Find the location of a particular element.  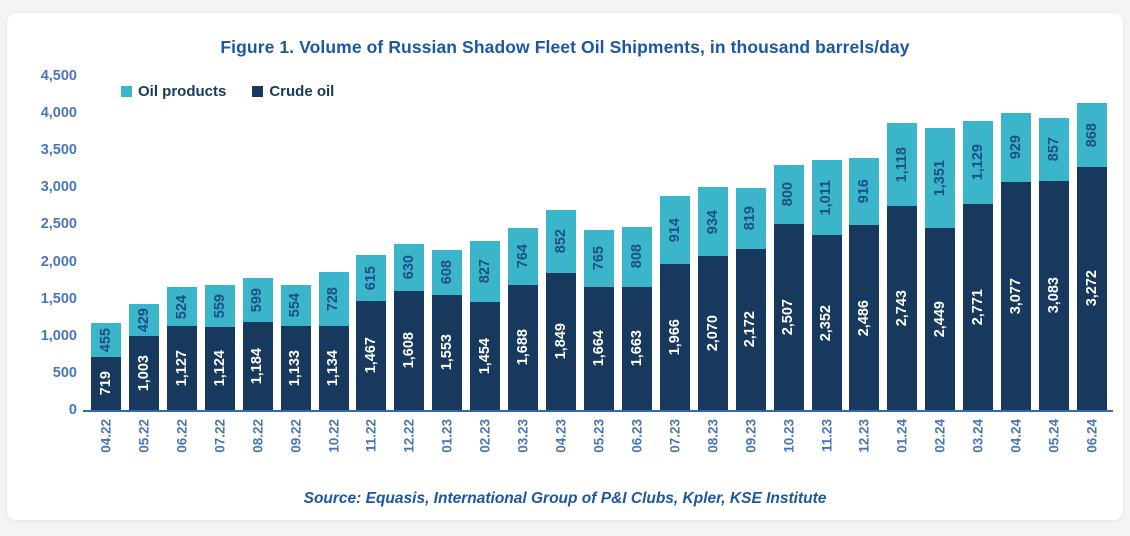

crude-oil-segment: 1,608 is located at coordinates (409, 350).